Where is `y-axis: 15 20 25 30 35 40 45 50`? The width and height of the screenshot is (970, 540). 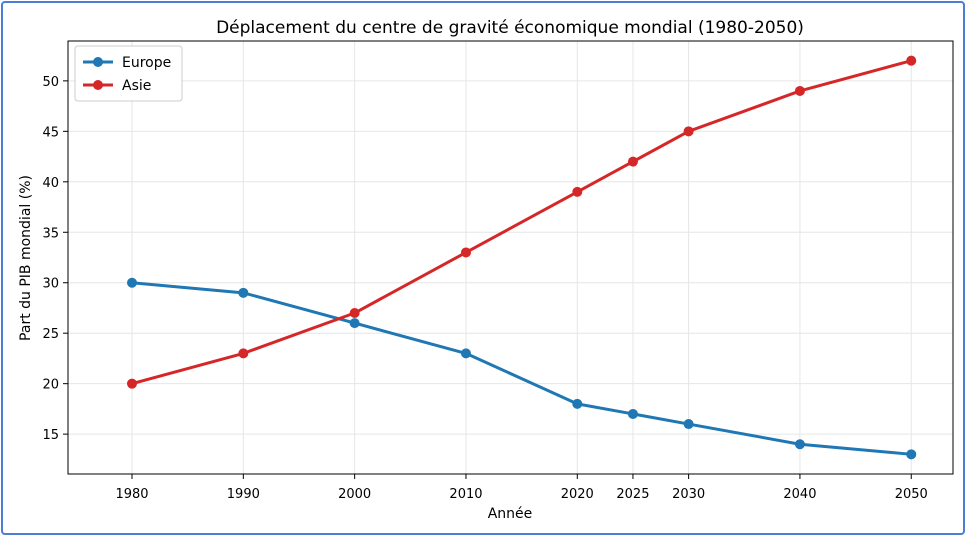 y-axis: 15 20 25 30 35 40 45 50 is located at coordinates (55, 259).